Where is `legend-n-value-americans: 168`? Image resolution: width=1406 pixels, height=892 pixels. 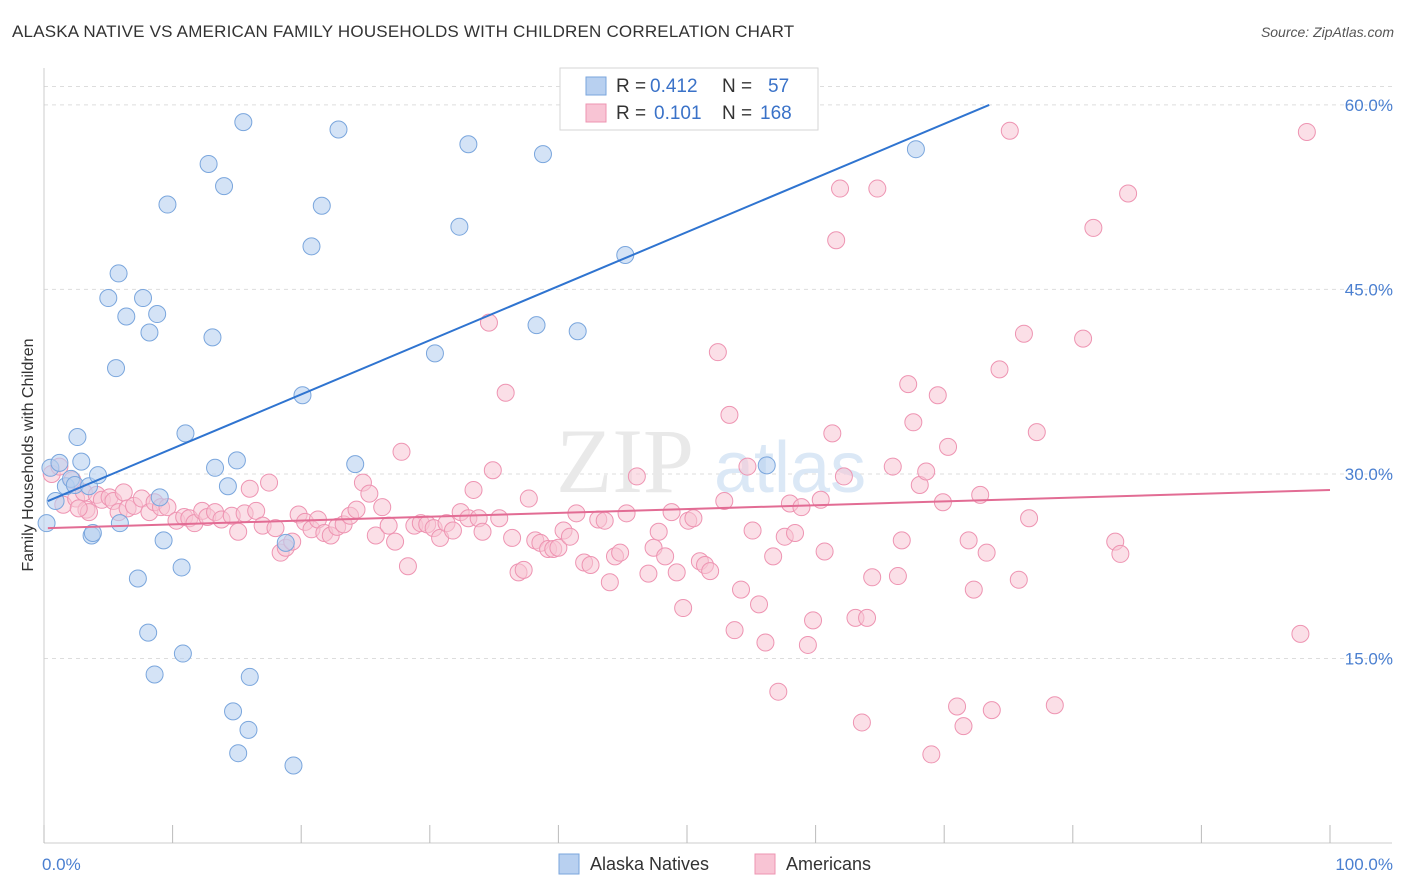
legend-n-value-americans: 168 is located at coordinates (776, 113).